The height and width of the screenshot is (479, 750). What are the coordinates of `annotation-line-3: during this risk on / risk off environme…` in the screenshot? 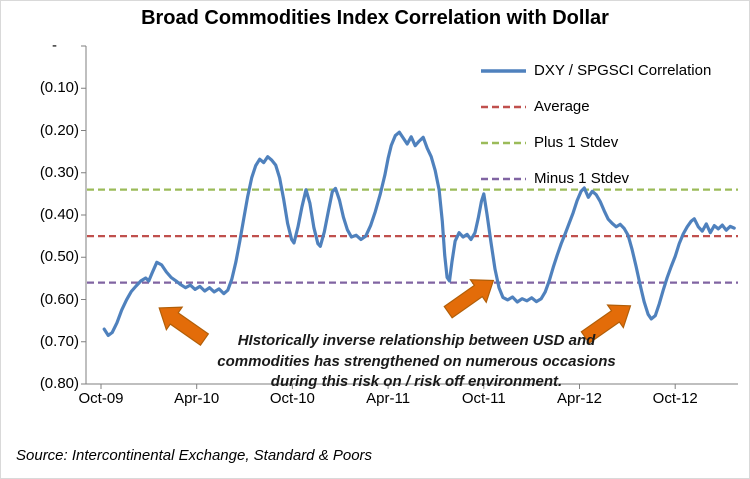 It's located at (416, 381).